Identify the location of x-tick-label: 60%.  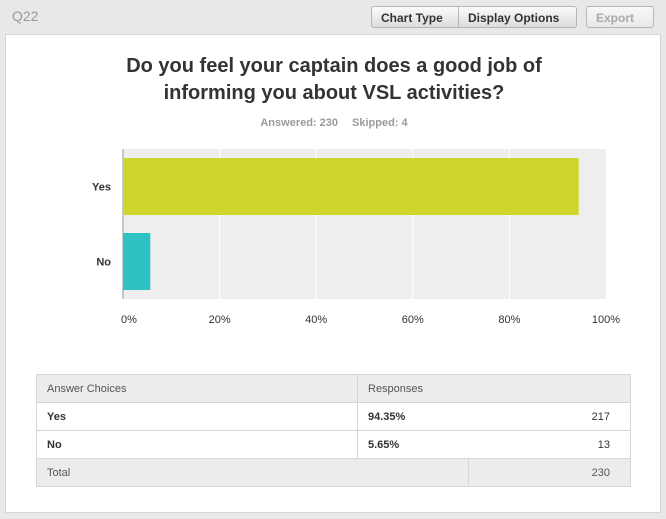
(413, 320).